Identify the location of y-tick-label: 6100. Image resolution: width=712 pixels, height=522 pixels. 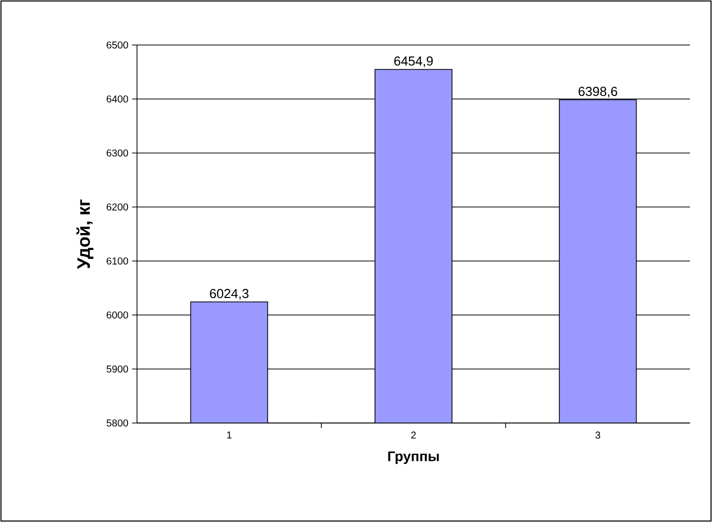
(117, 261).